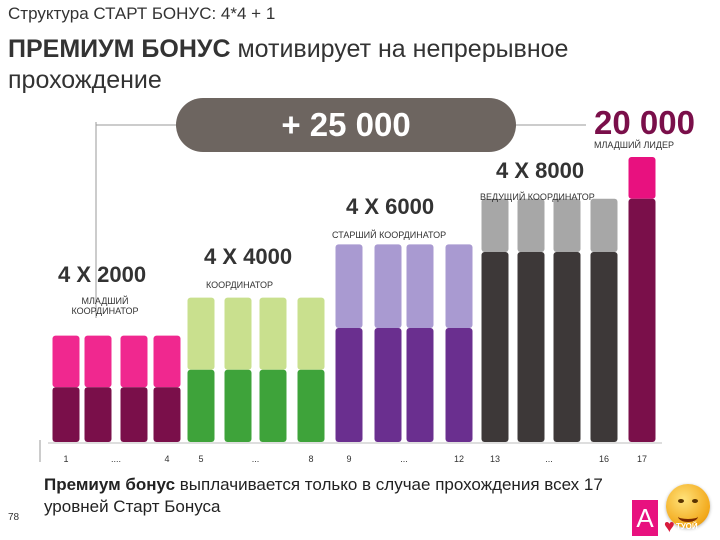 The width and height of the screenshot is (720, 540). Describe the element at coordinates (142, 13) in the screenshot. I see `slide-subtitle: Структура СТАРТ БОНУС: 4*4 + 1` at that location.